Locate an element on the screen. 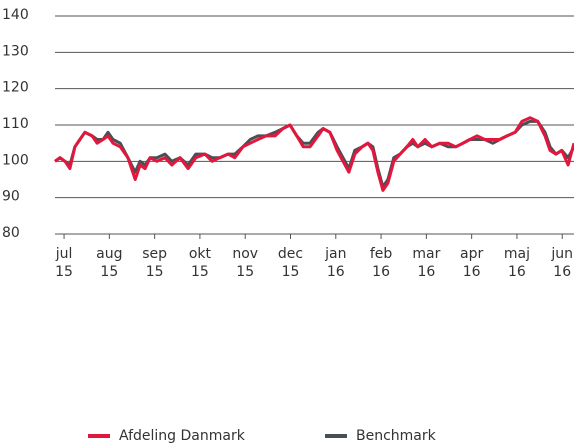 This screenshot has height=444, width=574. x-tick-label: feb is located at coordinates (381, 254).